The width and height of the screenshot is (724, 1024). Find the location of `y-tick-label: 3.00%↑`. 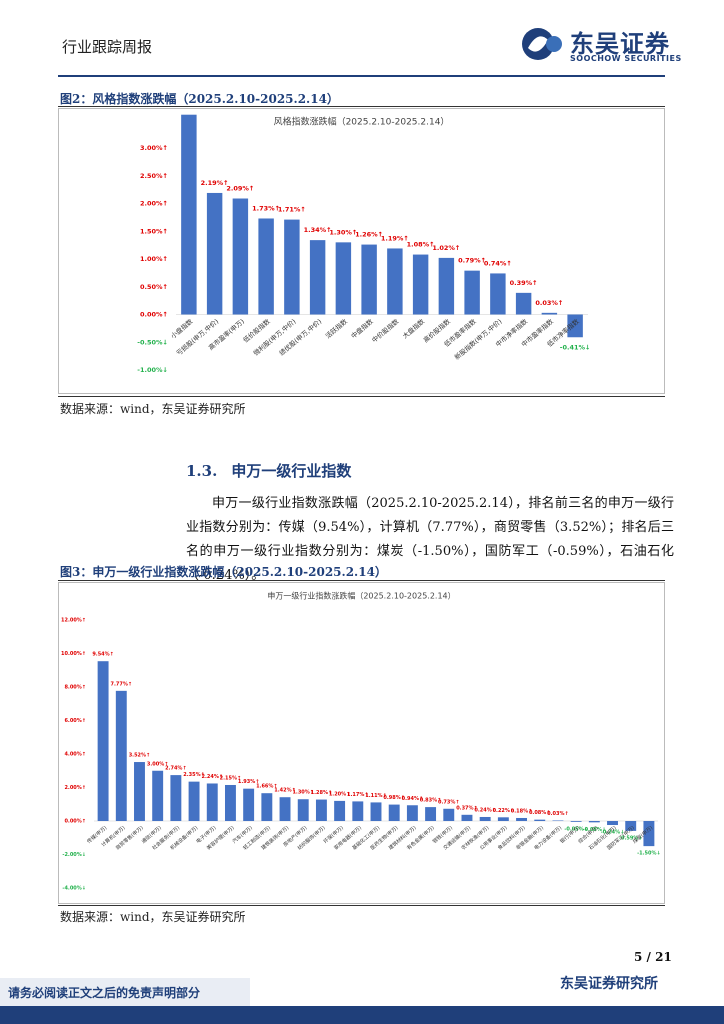

y-tick-label: 3.00%↑ is located at coordinates (154, 148).